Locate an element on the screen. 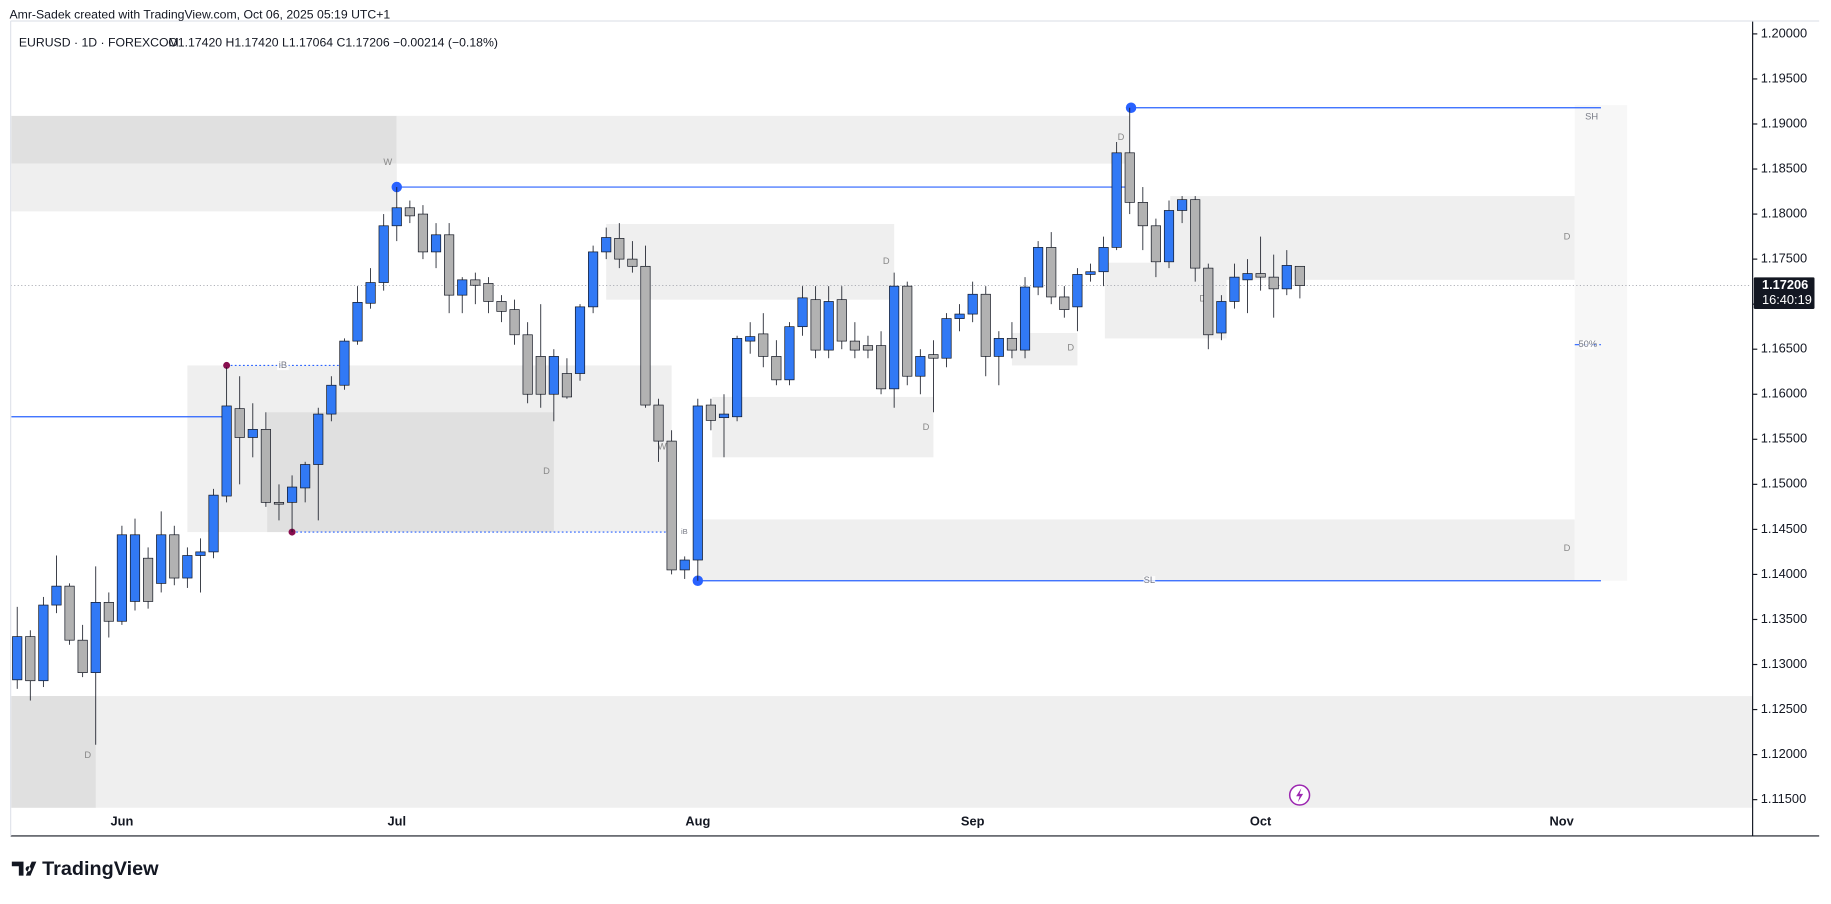 The height and width of the screenshot is (904, 1831). y-tick-label: 1.18500 is located at coordinates (1784, 167).